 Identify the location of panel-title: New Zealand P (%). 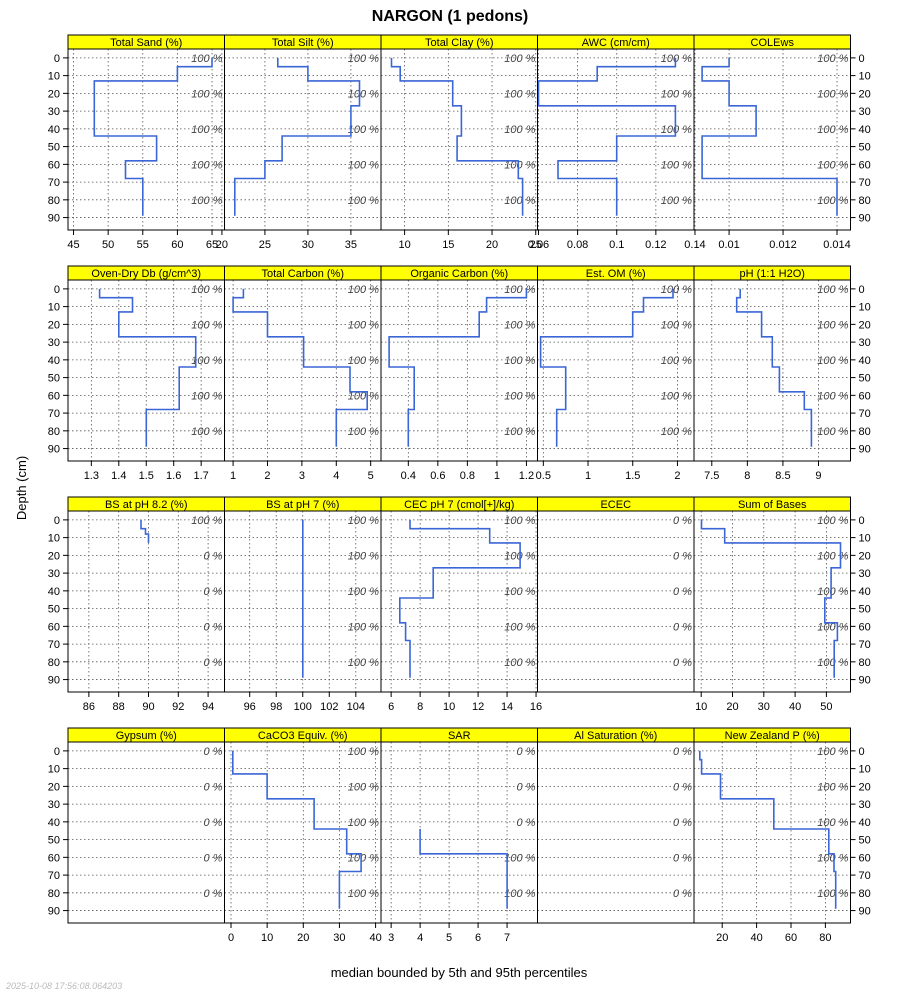
(772, 736).